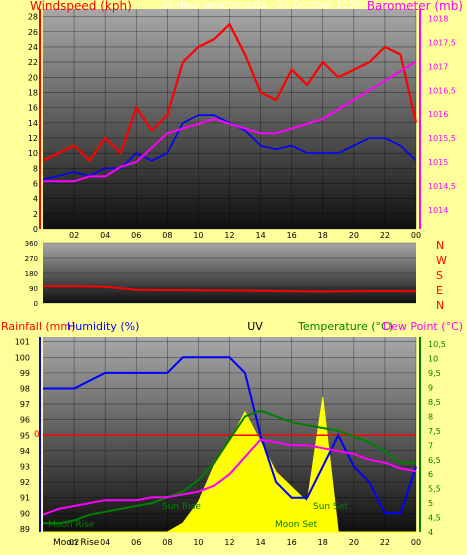 The image size is (467, 555). What do you see at coordinates (438, 210) in the screenshot?
I see `barometer-y-tick: 1014` at bounding box center [438, 210].